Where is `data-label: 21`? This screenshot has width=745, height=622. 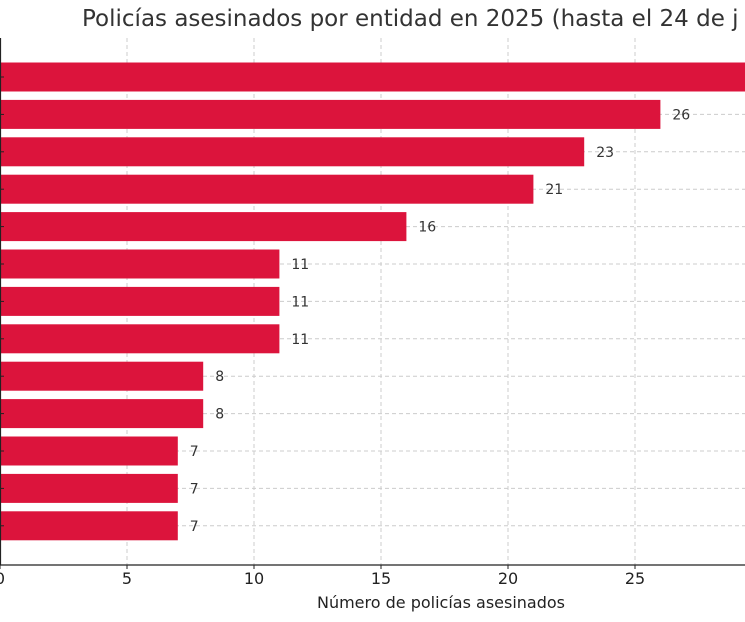
data-label: 21 is located at coordinates (554, 190).